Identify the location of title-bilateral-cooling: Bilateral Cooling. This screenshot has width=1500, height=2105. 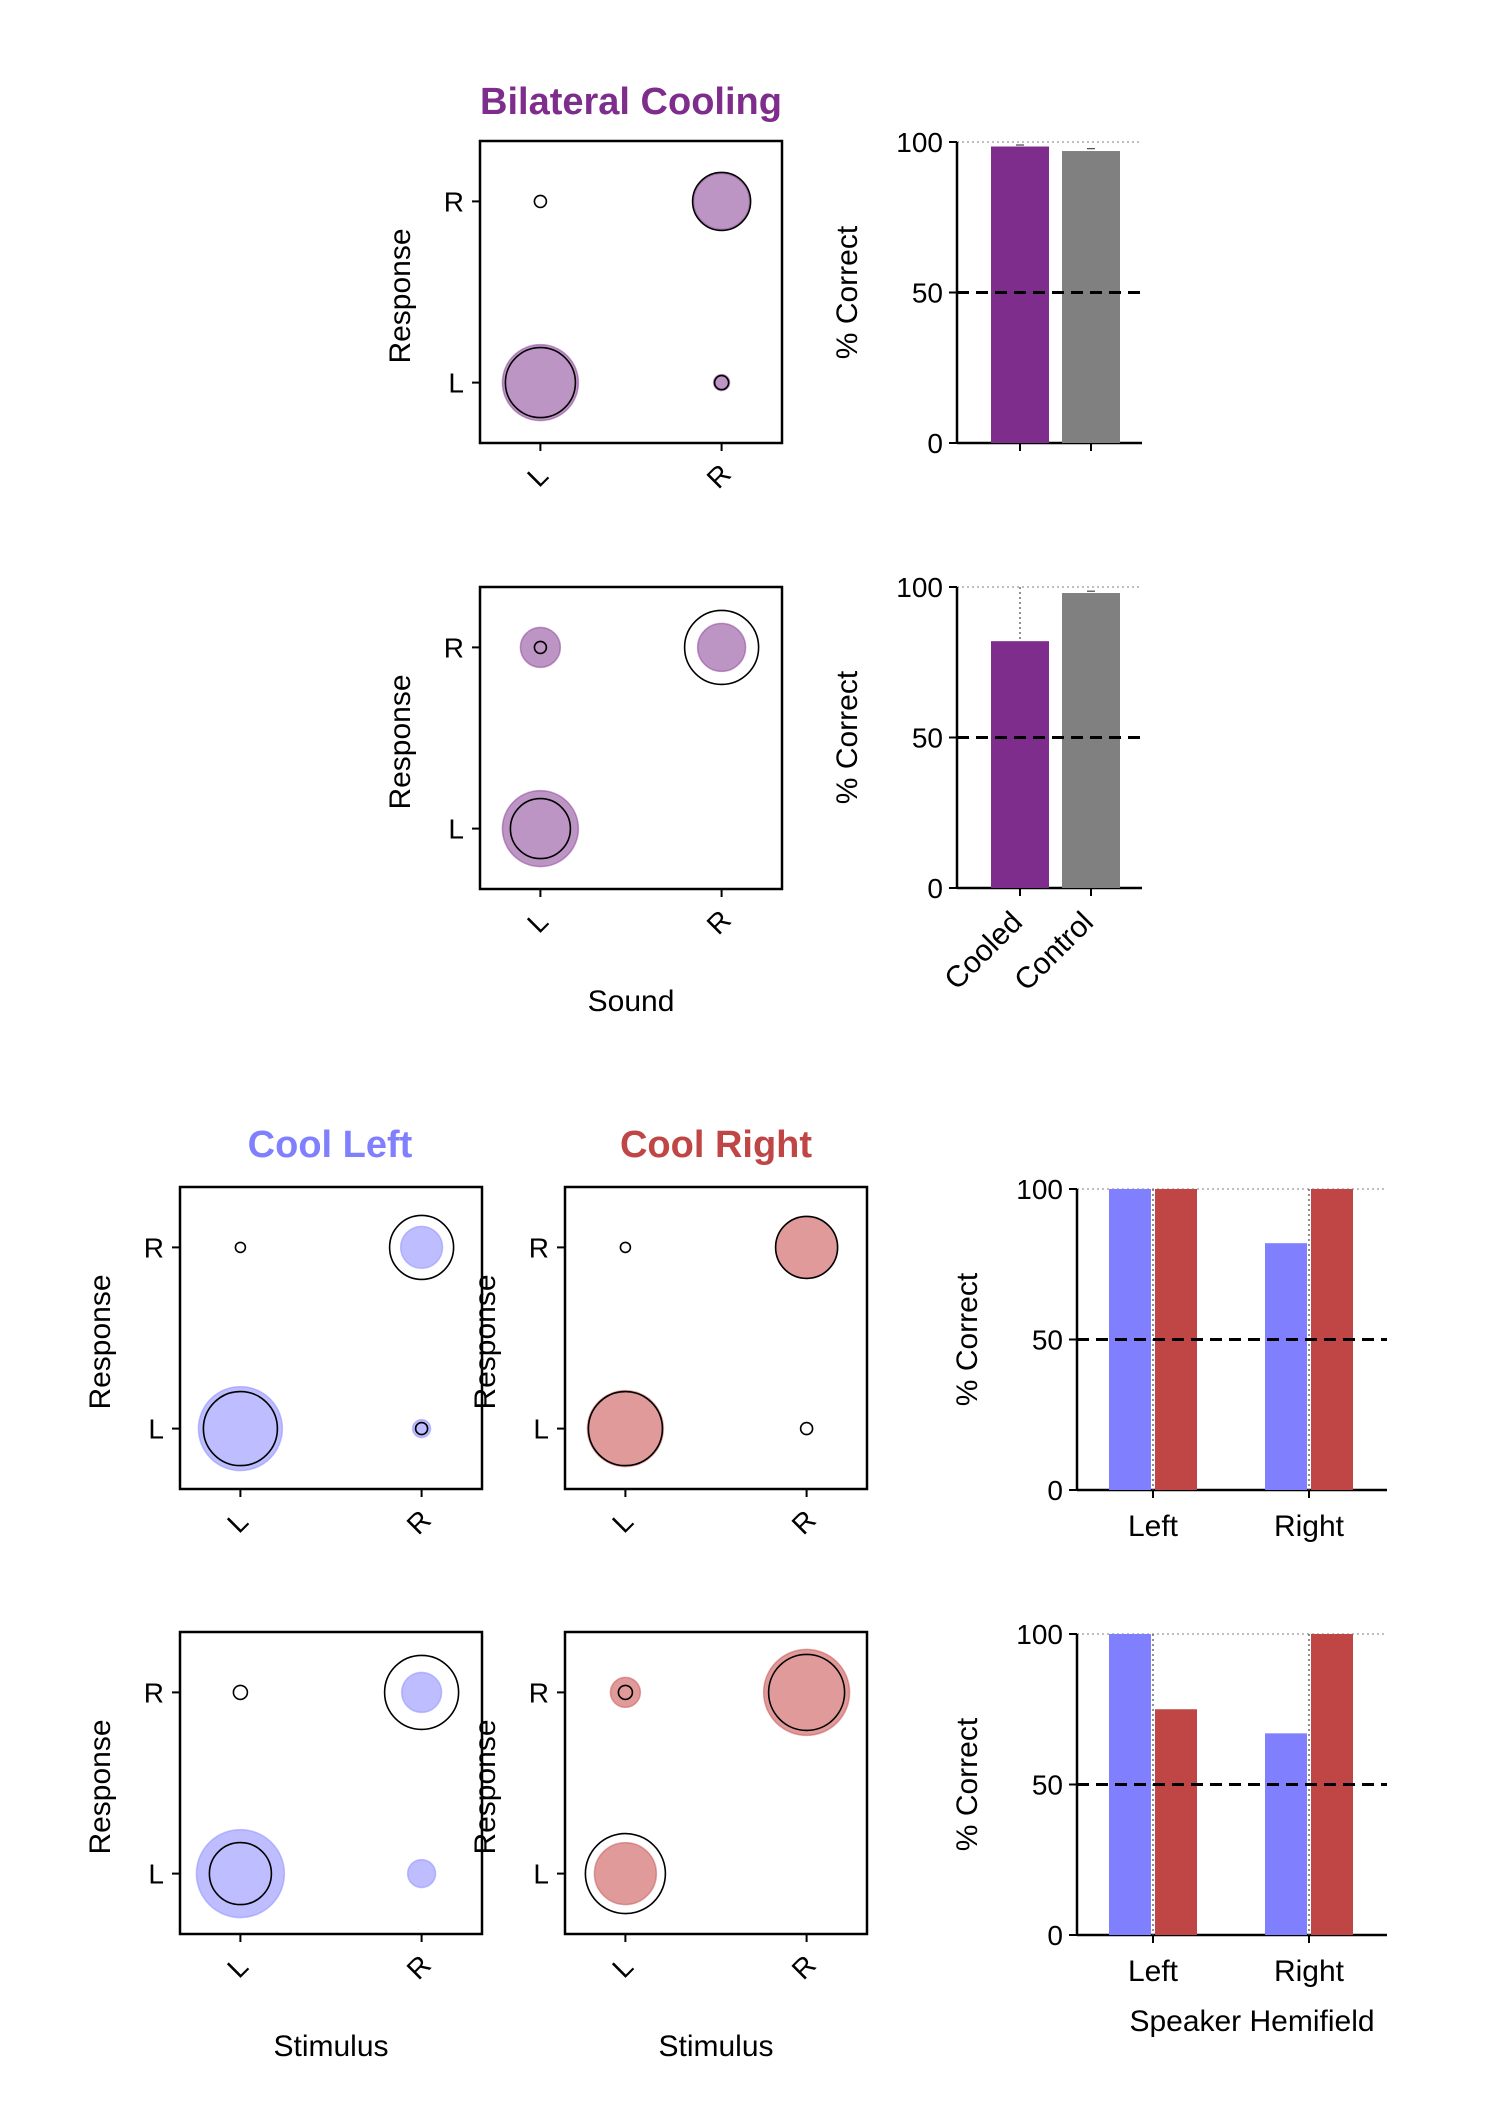
(631, 102).